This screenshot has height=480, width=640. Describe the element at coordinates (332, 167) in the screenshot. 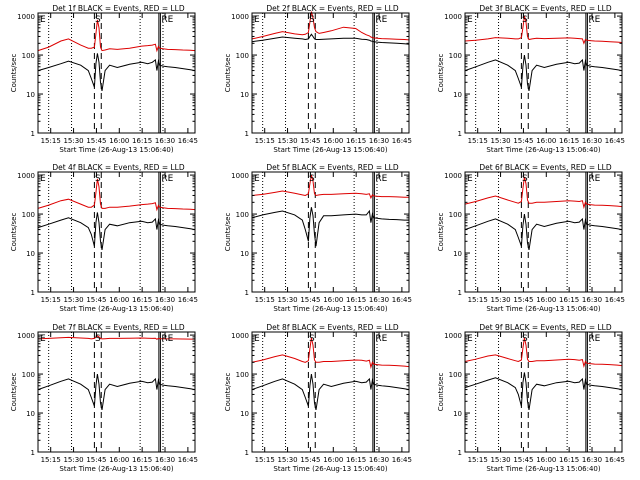

I see `panel-title: Det 5f BLACK = Events, RED = LLD` at that location.